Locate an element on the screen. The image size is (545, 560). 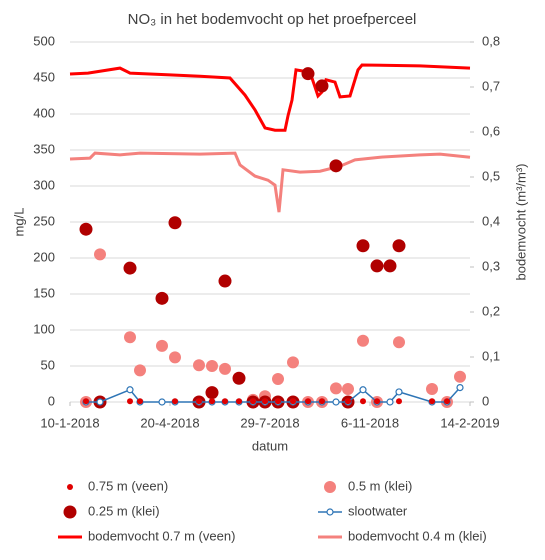
y-tick-label: 400 is located at coordinates (44, 112).